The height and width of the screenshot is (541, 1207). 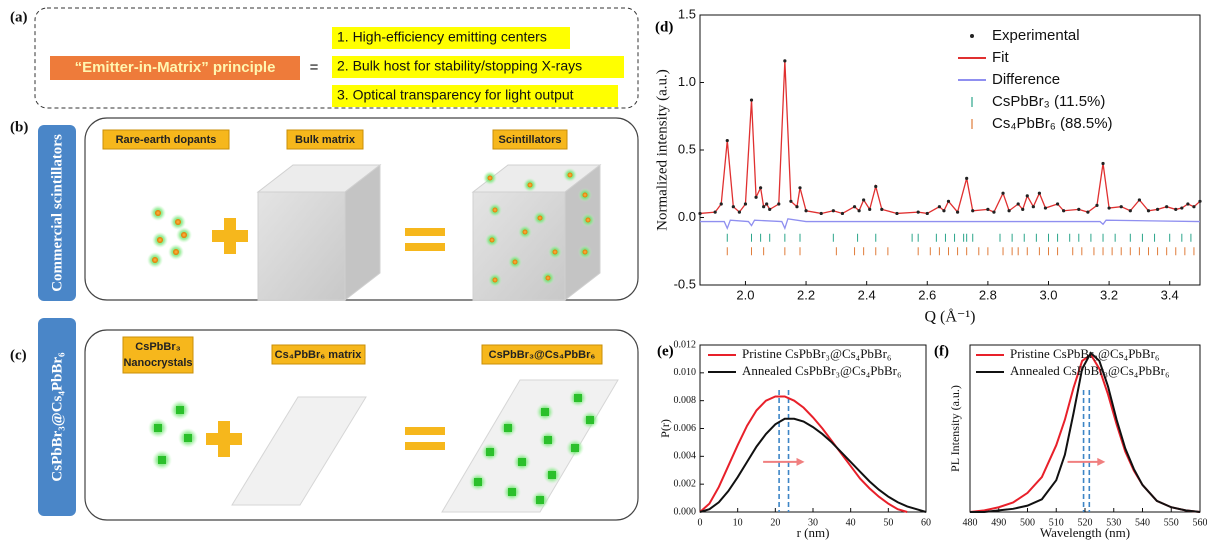 I want to click on caption: Rare-earth dopants, so click(x=166, y=140).